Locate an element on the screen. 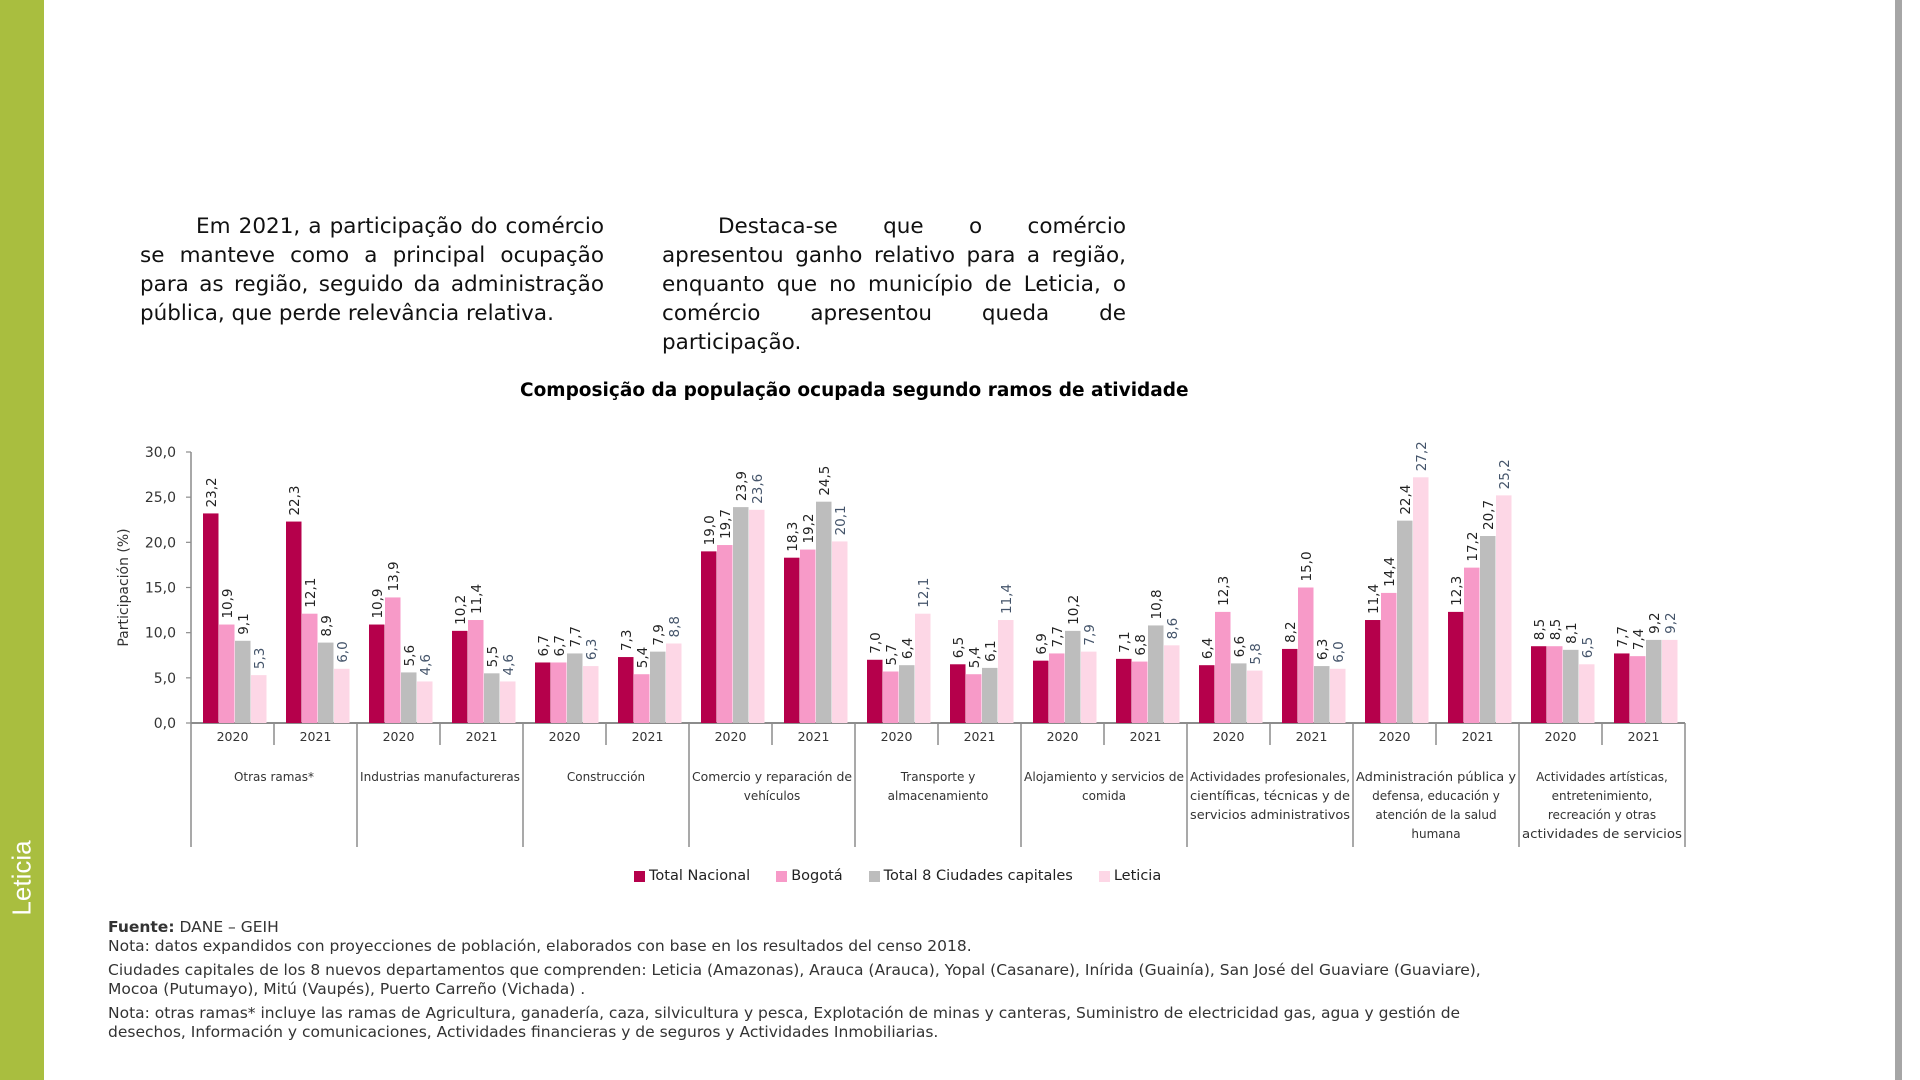  data-label: 8,6 is located at coordinates (1173, 628).